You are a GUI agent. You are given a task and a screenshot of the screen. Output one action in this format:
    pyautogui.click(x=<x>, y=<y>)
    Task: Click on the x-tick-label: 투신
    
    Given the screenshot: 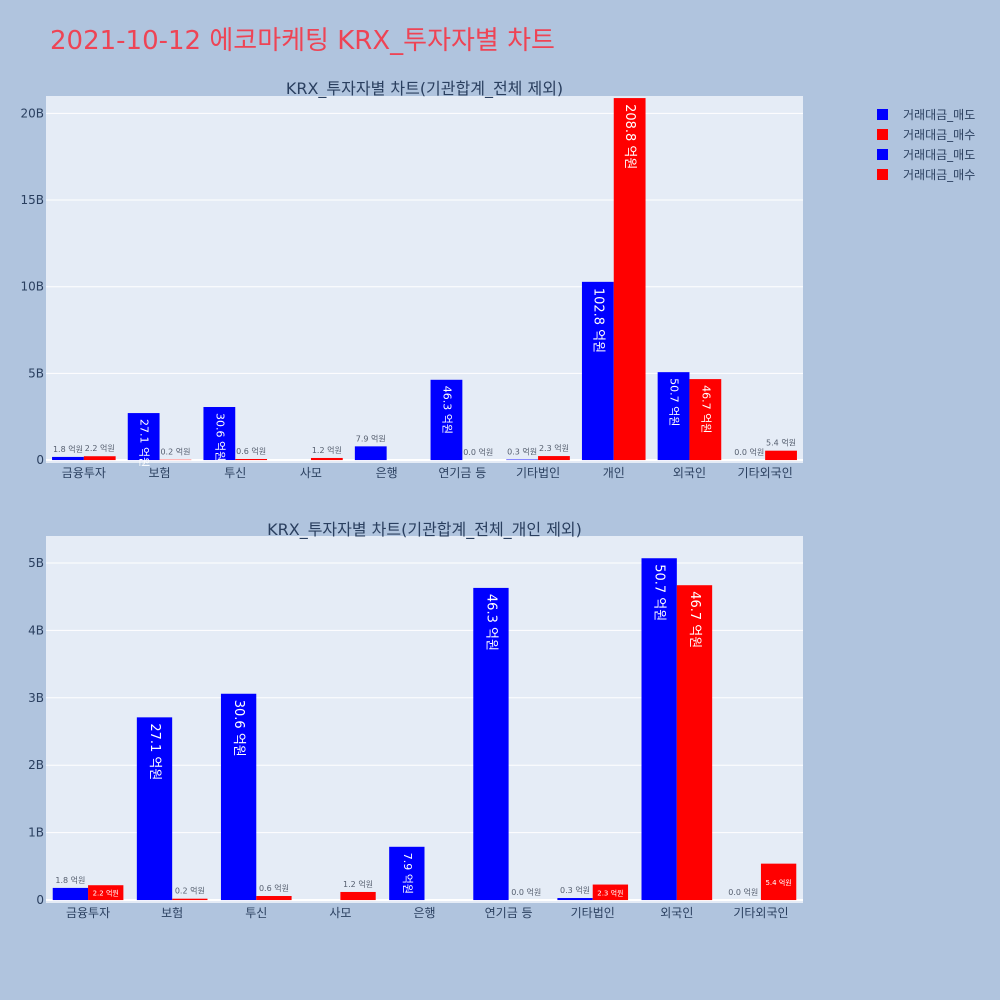 What is the action you would take?
    pyautogui.click(x=256, y=913)
    